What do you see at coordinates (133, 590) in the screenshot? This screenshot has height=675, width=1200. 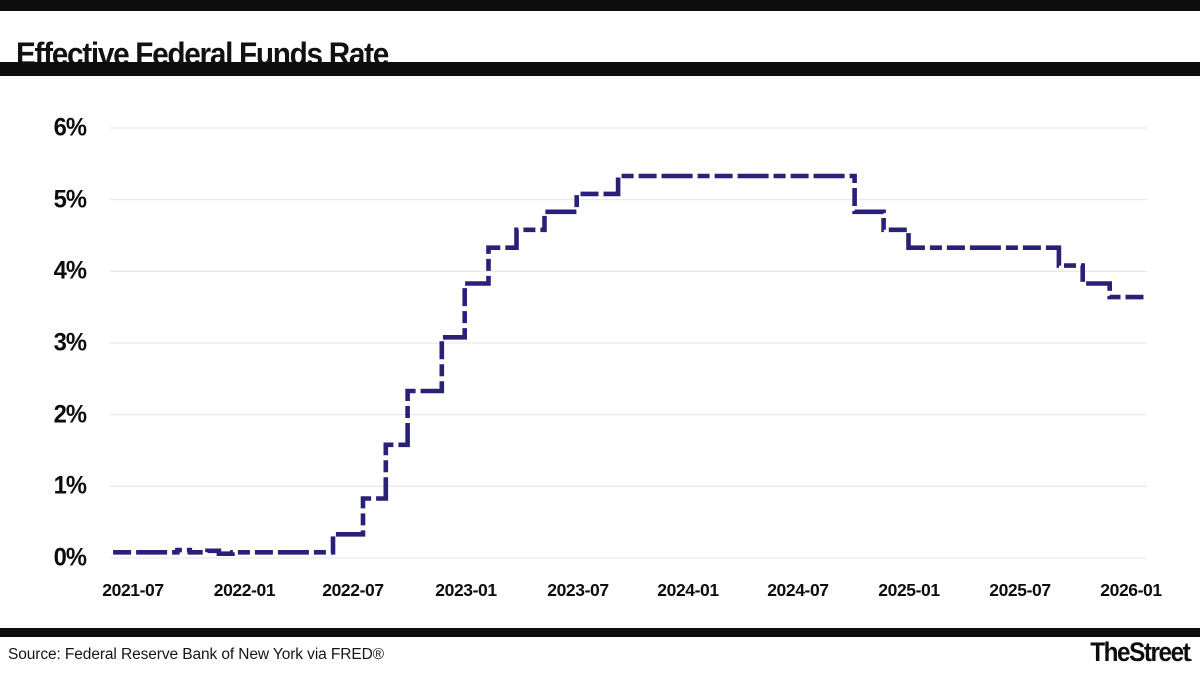 I see `x-axis-tick-label: 2021-07` at bounding box center [133, 590].